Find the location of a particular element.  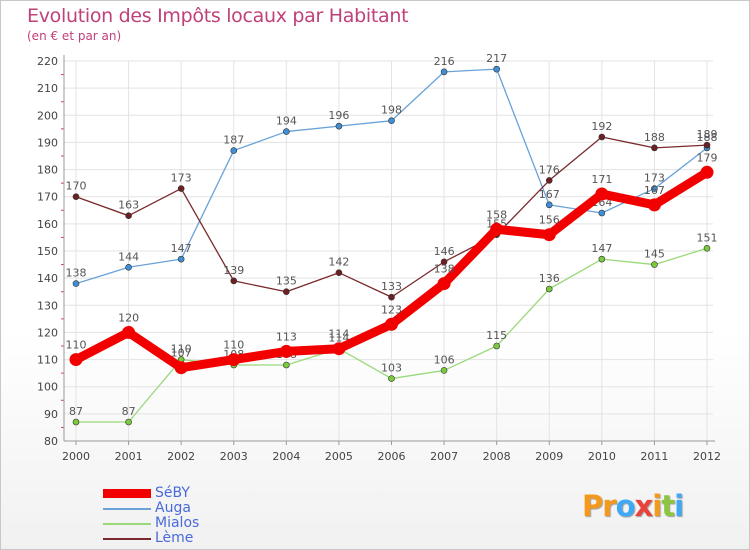

x-tick-label: 2009 is located at coordinates (549, 456).